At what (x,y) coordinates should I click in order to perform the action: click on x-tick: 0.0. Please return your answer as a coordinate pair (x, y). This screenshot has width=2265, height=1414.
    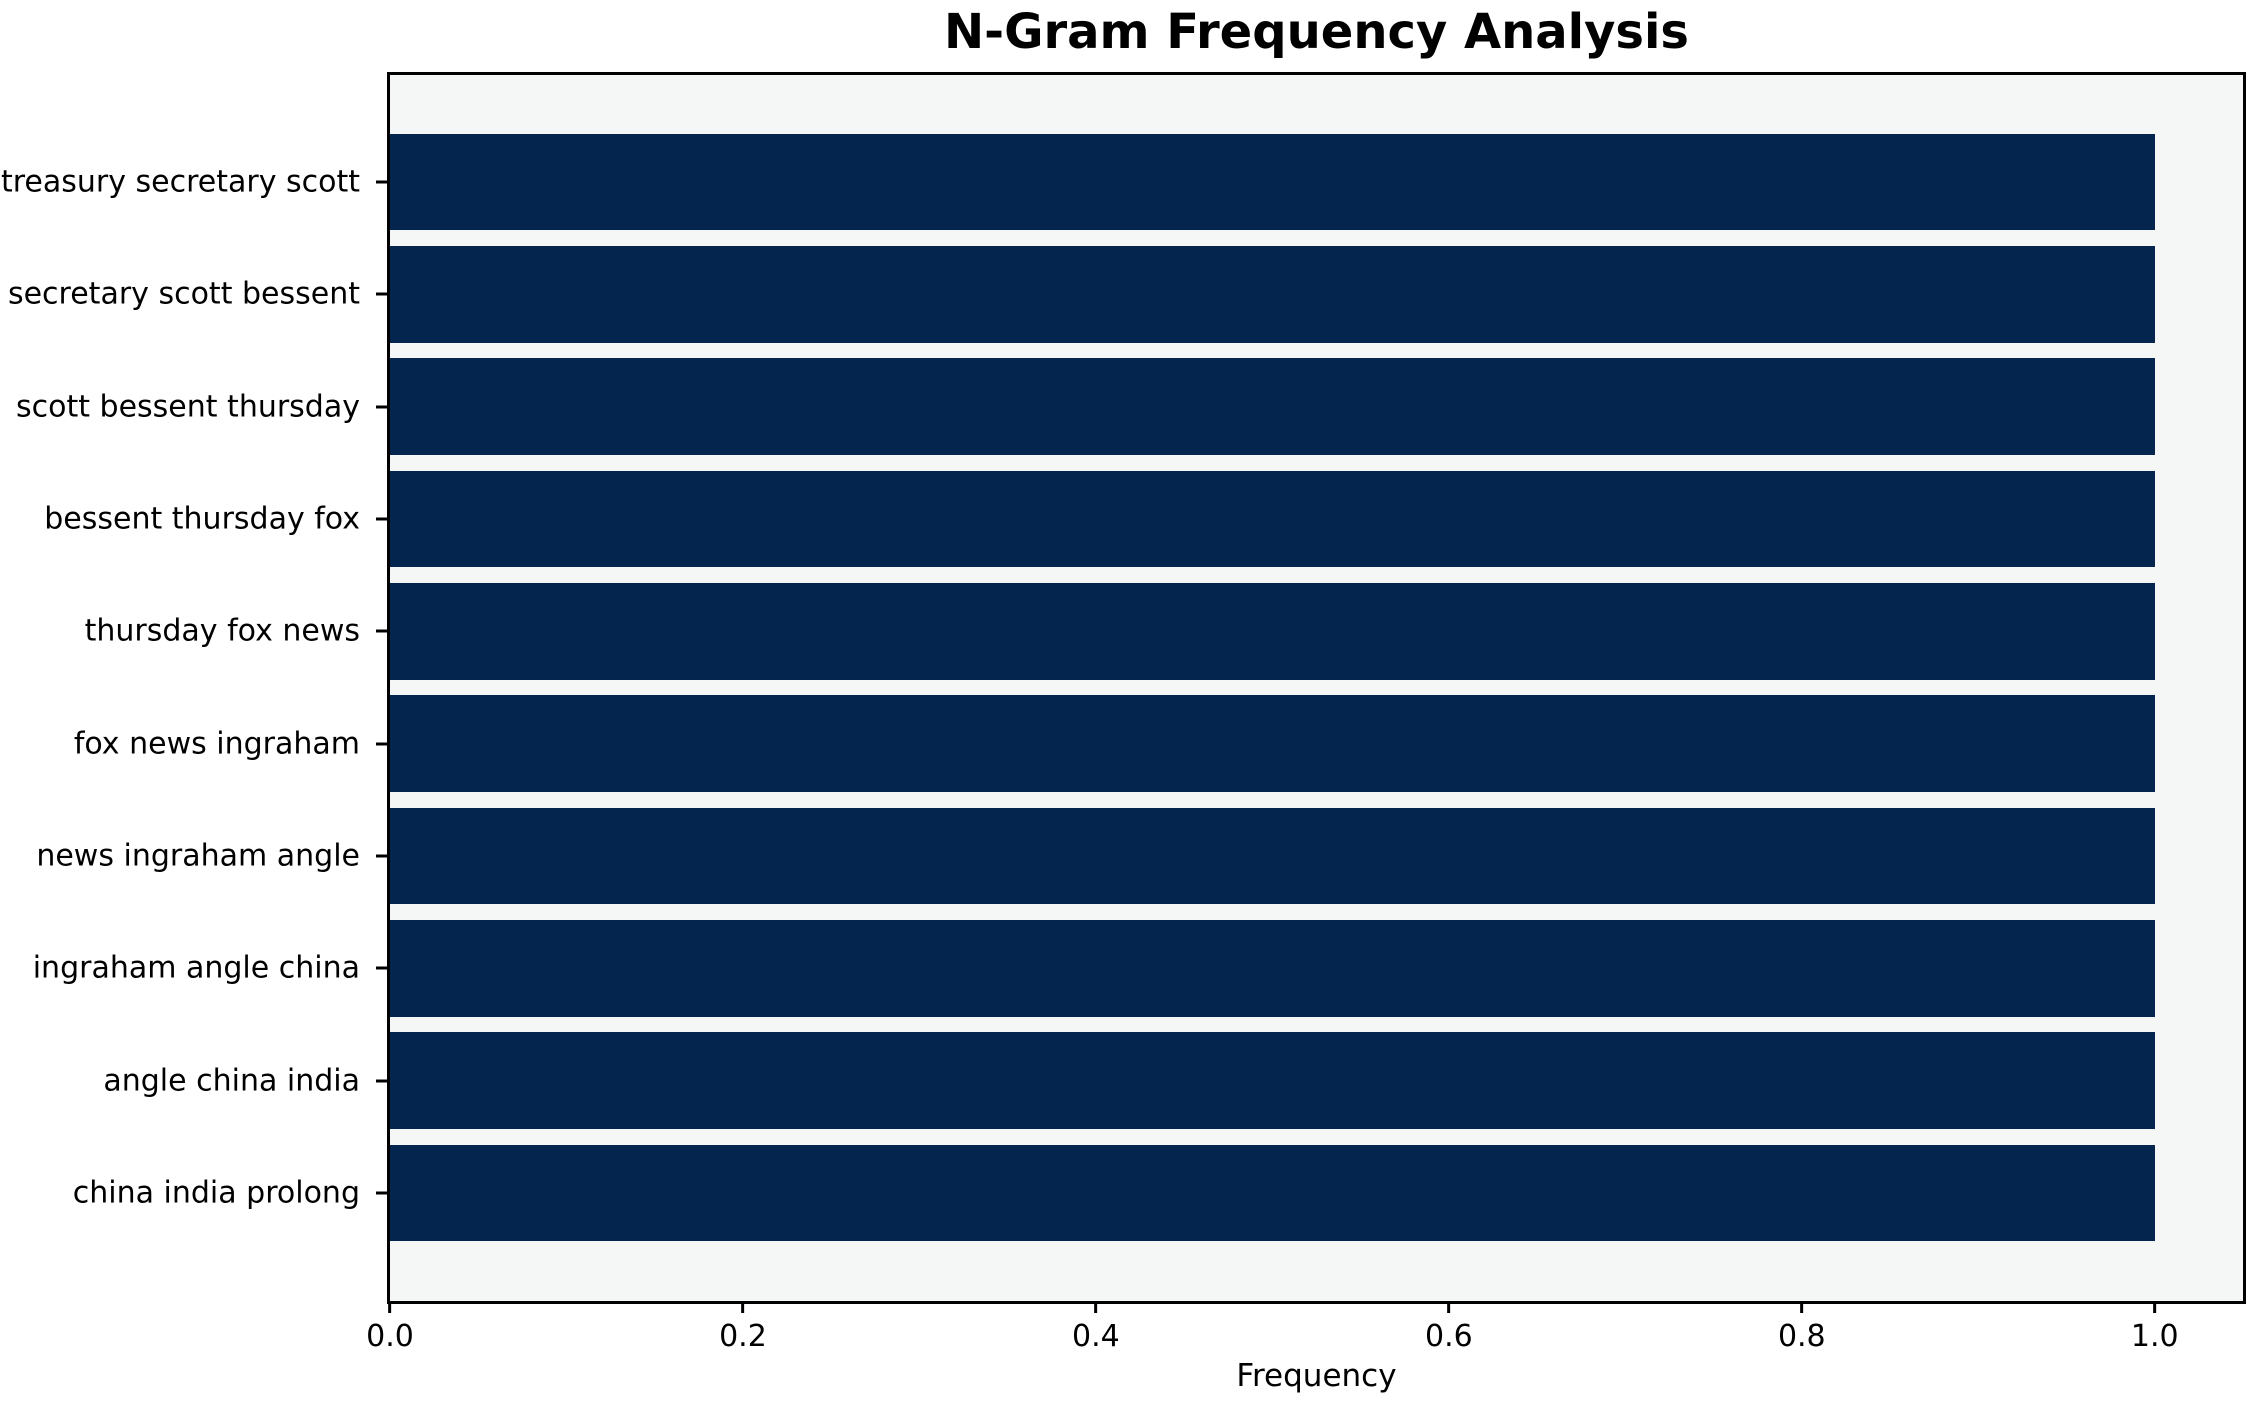
    Looking at the image, I should click on (390, 1327).